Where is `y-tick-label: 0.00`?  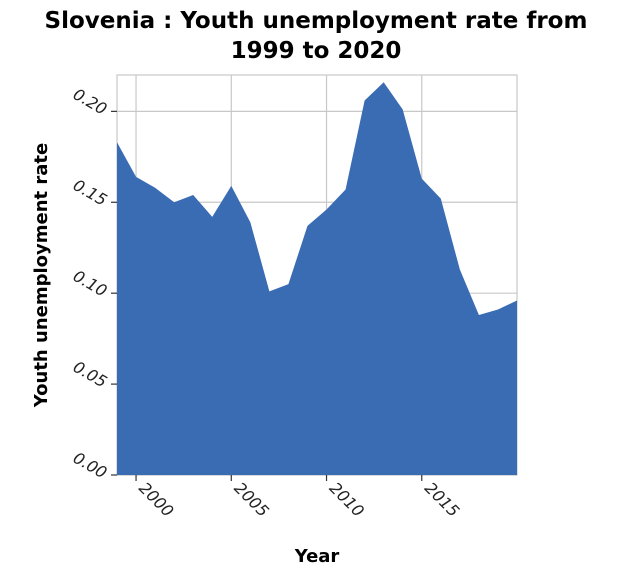
y-tick-label: 0.00 is located at coordinates (90, 465).